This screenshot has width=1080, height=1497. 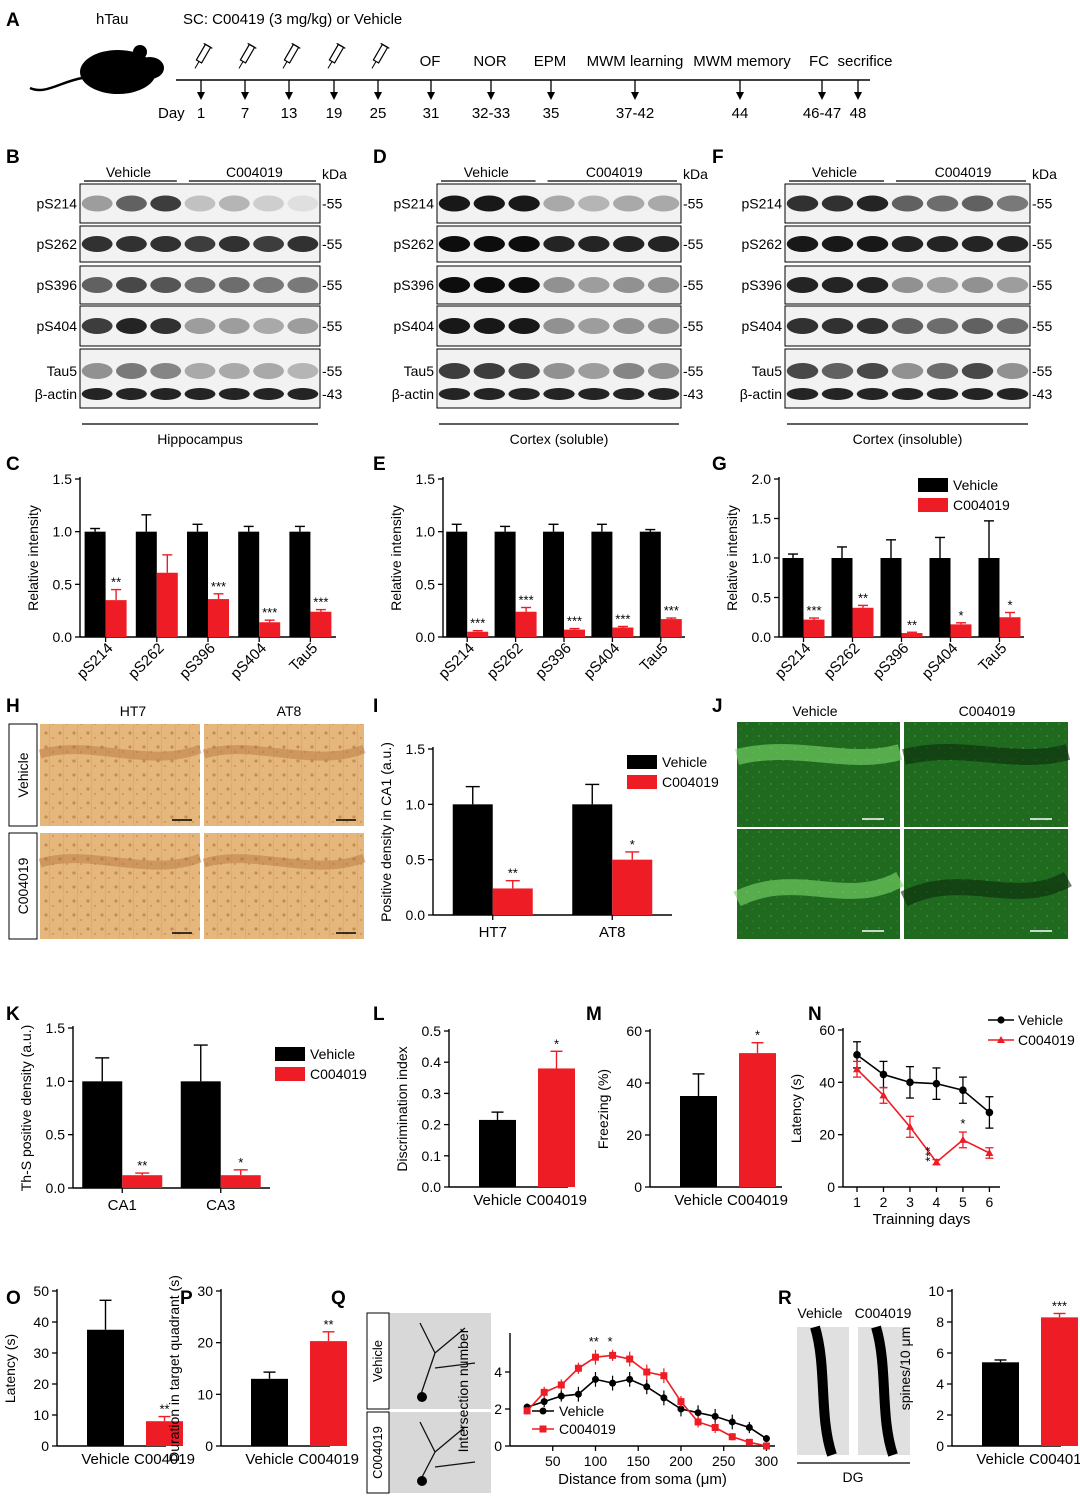 What do you see at coordinates (248, 661) in the screenshot?
I see `x-tick-label-pS404: pS404` at bounding box center [248, 661].